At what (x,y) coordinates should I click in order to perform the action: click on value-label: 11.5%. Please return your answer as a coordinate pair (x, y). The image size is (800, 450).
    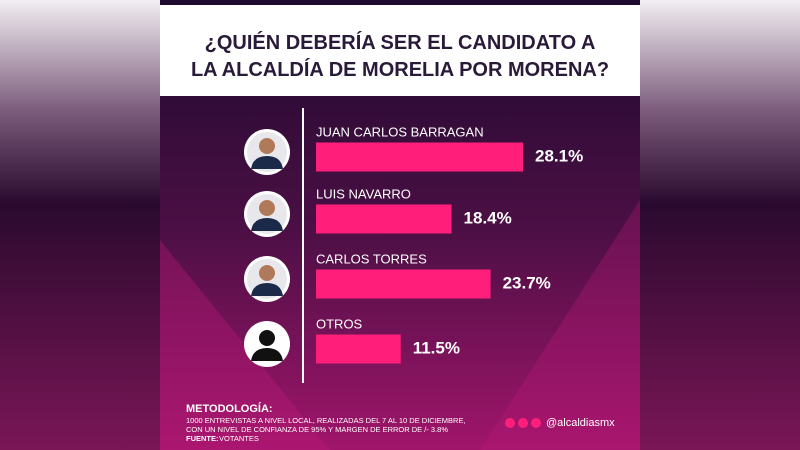
    Looking at the image, I should click on (436, 347).